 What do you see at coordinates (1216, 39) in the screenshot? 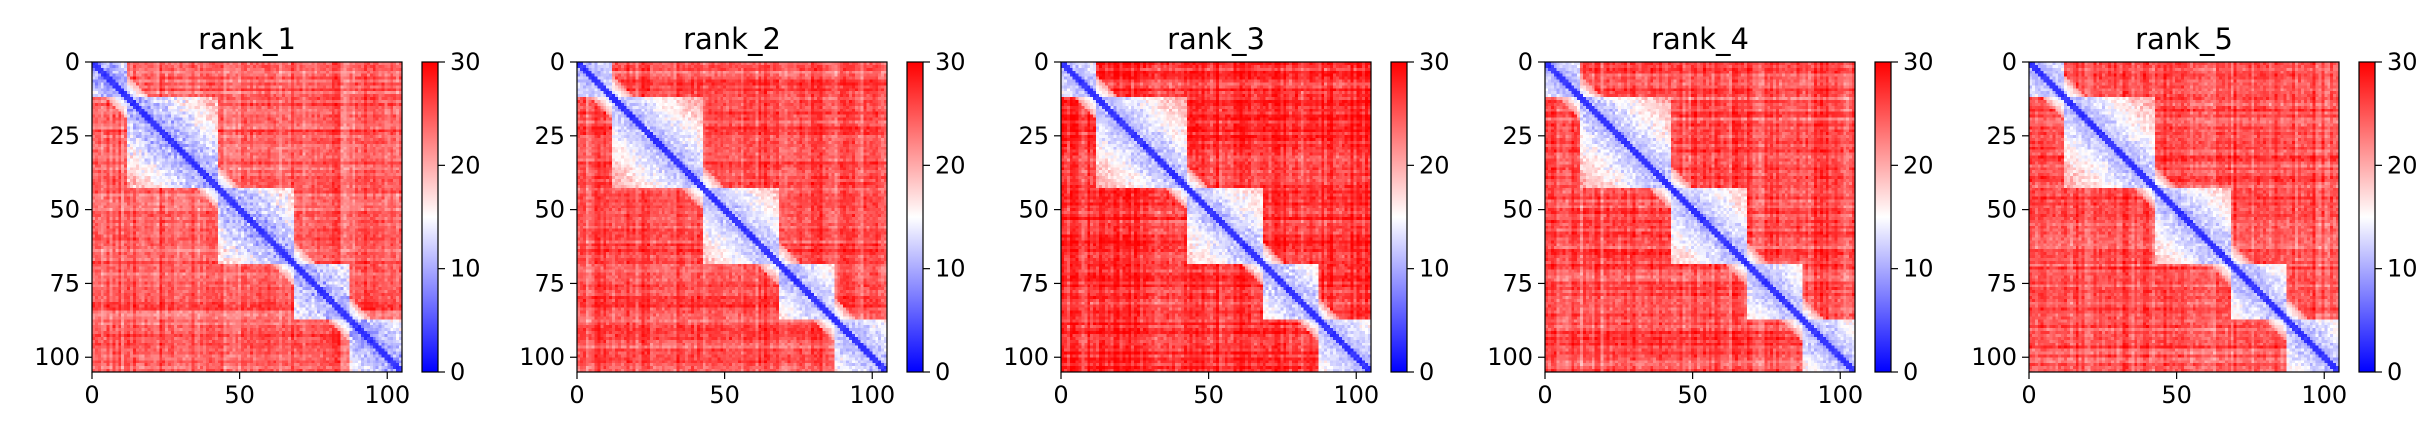
I see `panel-title: rank_3` at bounding box center [1216, 39].